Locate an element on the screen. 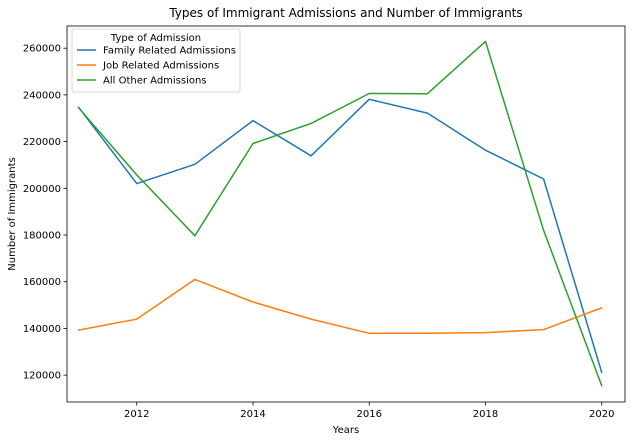 The width and height of the screenshot is (631, 441). x-axis-label: Years is located at coordinates (345, 430).